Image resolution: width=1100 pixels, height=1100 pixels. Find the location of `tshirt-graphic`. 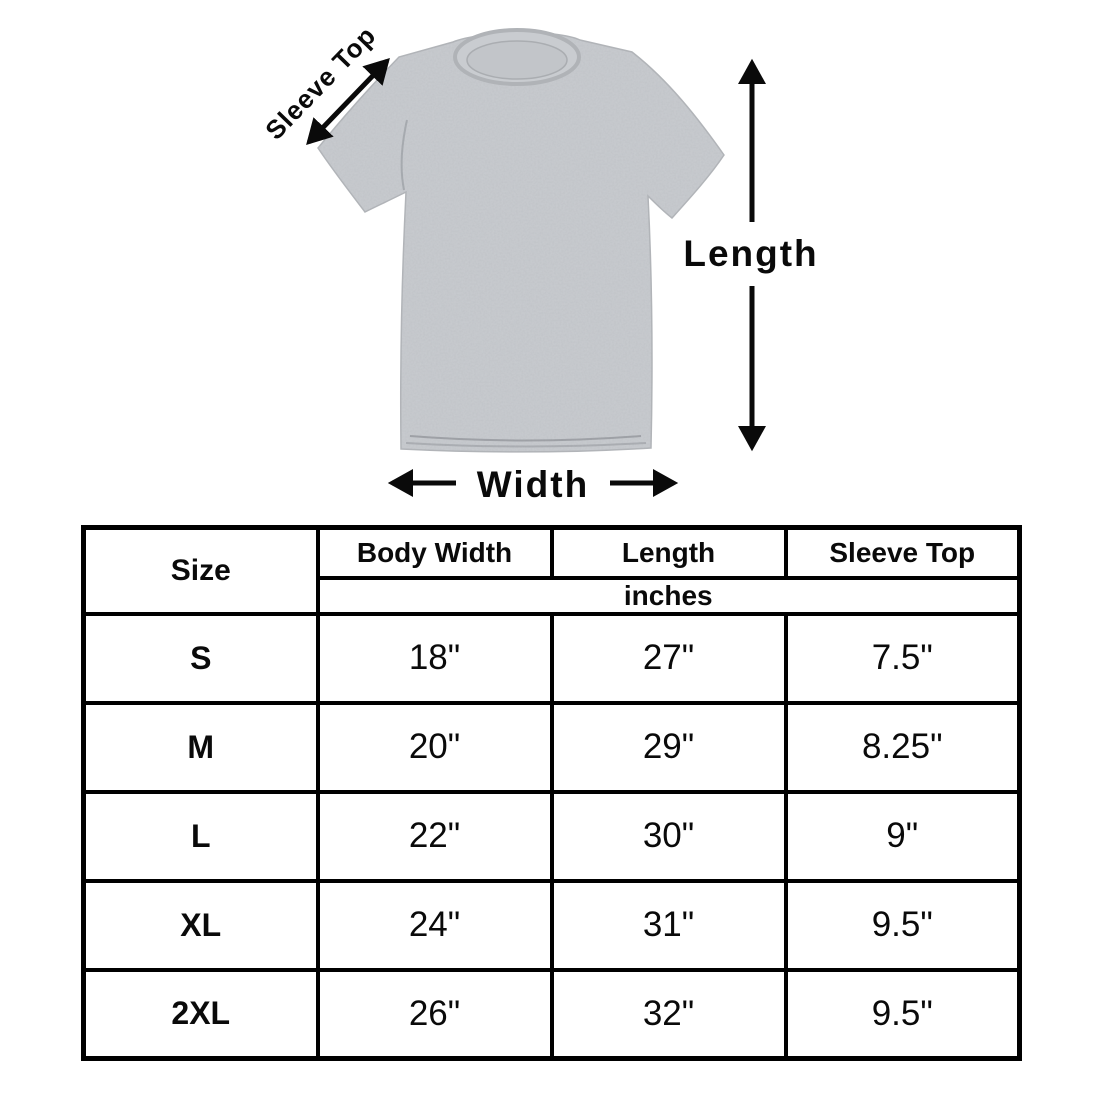

tshirt-graphic is located at coordinates (521, 240).